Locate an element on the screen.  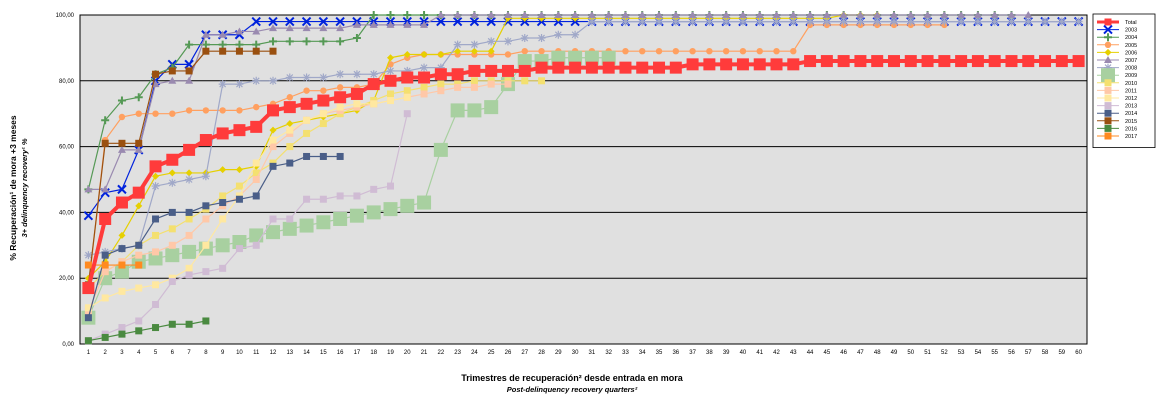
legend-item: 2008 is located at coordinates (1117, 67).